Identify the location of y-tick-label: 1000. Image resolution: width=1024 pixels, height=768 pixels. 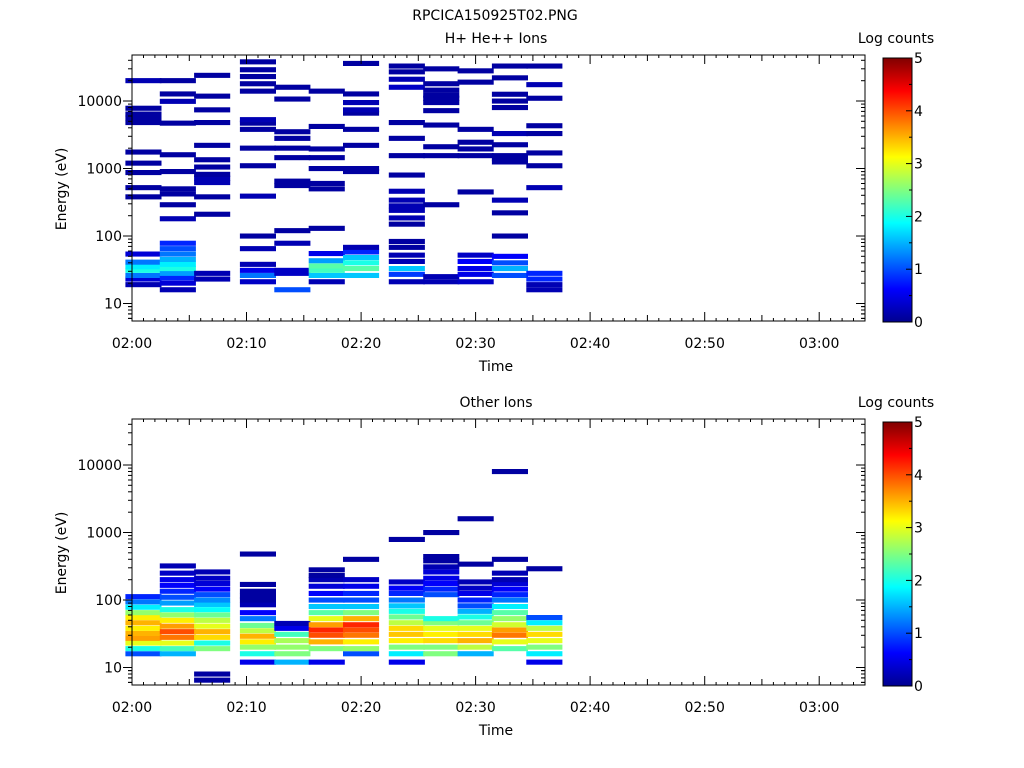
(104, 534).